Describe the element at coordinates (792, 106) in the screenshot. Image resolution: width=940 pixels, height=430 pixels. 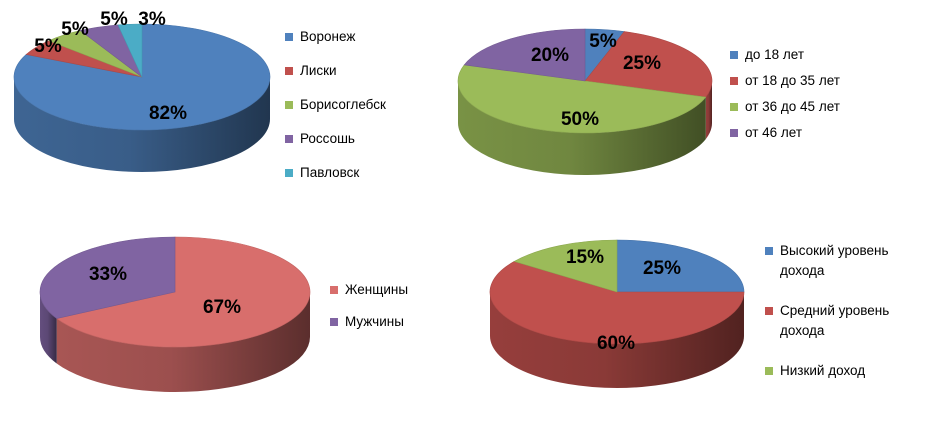
I see `legend-label: от 36 до 45 лет` at that location.